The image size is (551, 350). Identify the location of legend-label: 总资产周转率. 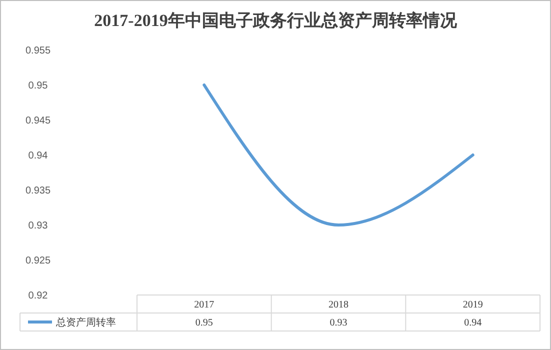
(85, 322).